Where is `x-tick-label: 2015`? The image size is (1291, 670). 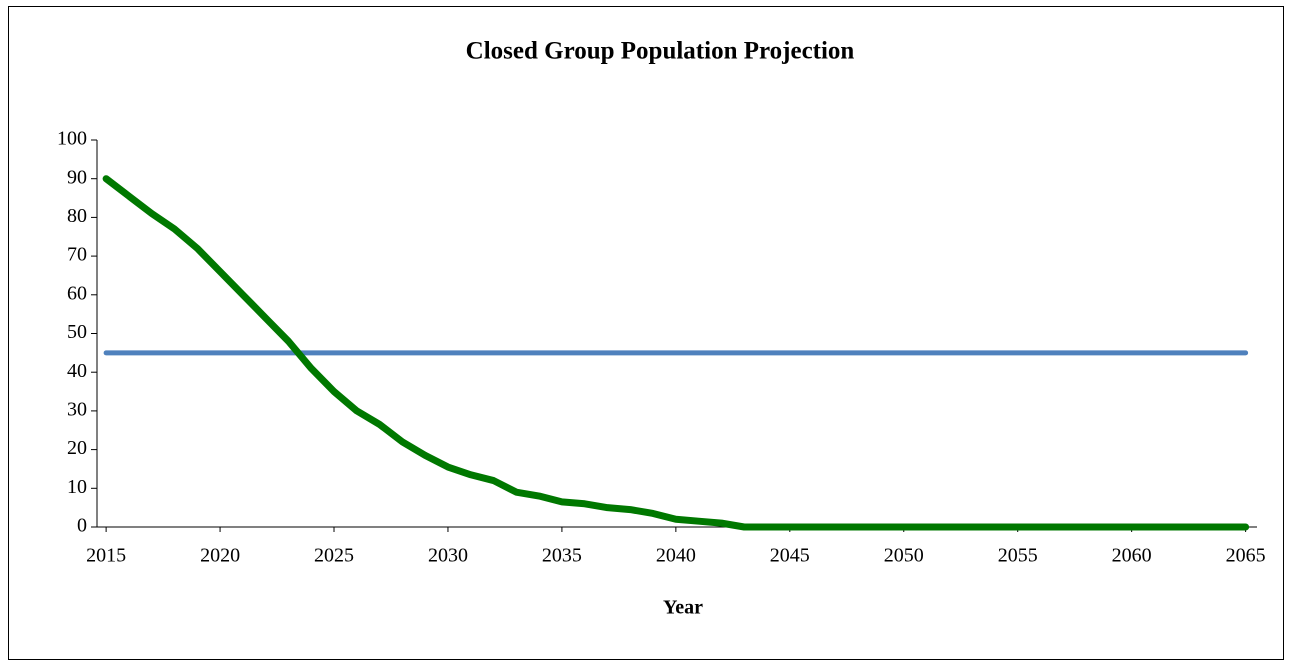 x-tick-label: 2015 is located at coordinates (106, 556).